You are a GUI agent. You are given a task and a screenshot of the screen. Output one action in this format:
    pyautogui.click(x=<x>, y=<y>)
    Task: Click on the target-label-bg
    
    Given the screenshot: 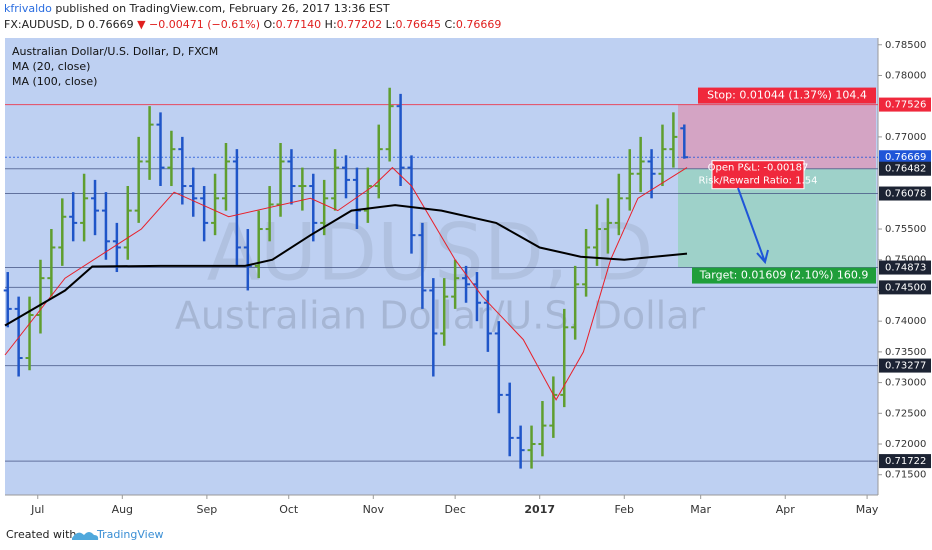 What is the action you would take?
    pyautogui.click(x=784, y=275)
    